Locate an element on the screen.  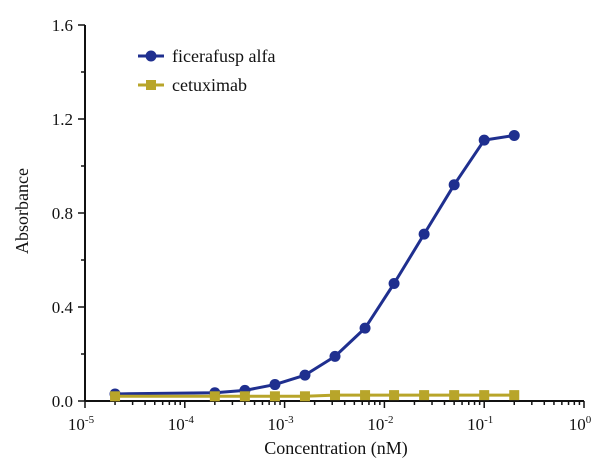
y-tick-label: 1.6 is located at coordinates (62, 25).